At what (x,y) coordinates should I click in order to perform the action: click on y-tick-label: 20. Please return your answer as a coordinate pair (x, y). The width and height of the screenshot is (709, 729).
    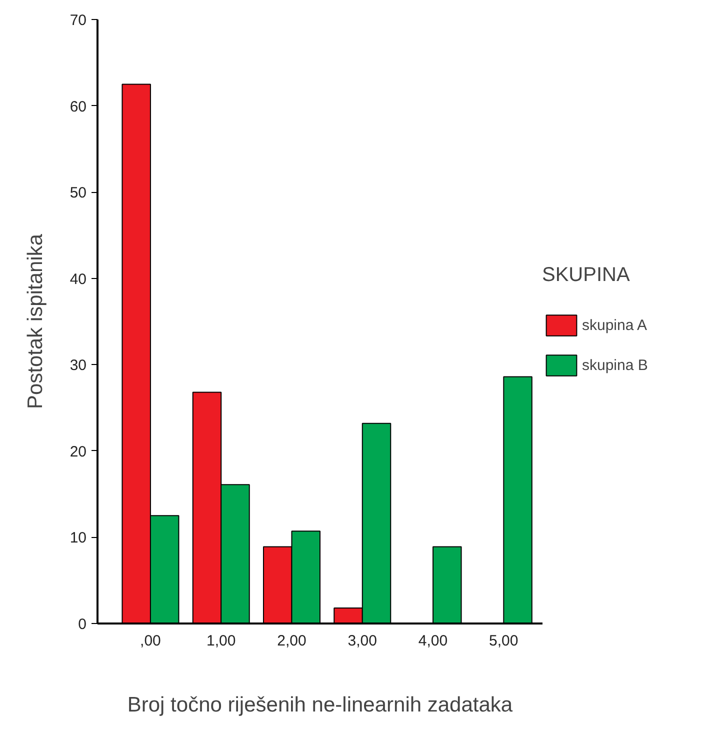
    Looking at the image, I should click on (78, 451).